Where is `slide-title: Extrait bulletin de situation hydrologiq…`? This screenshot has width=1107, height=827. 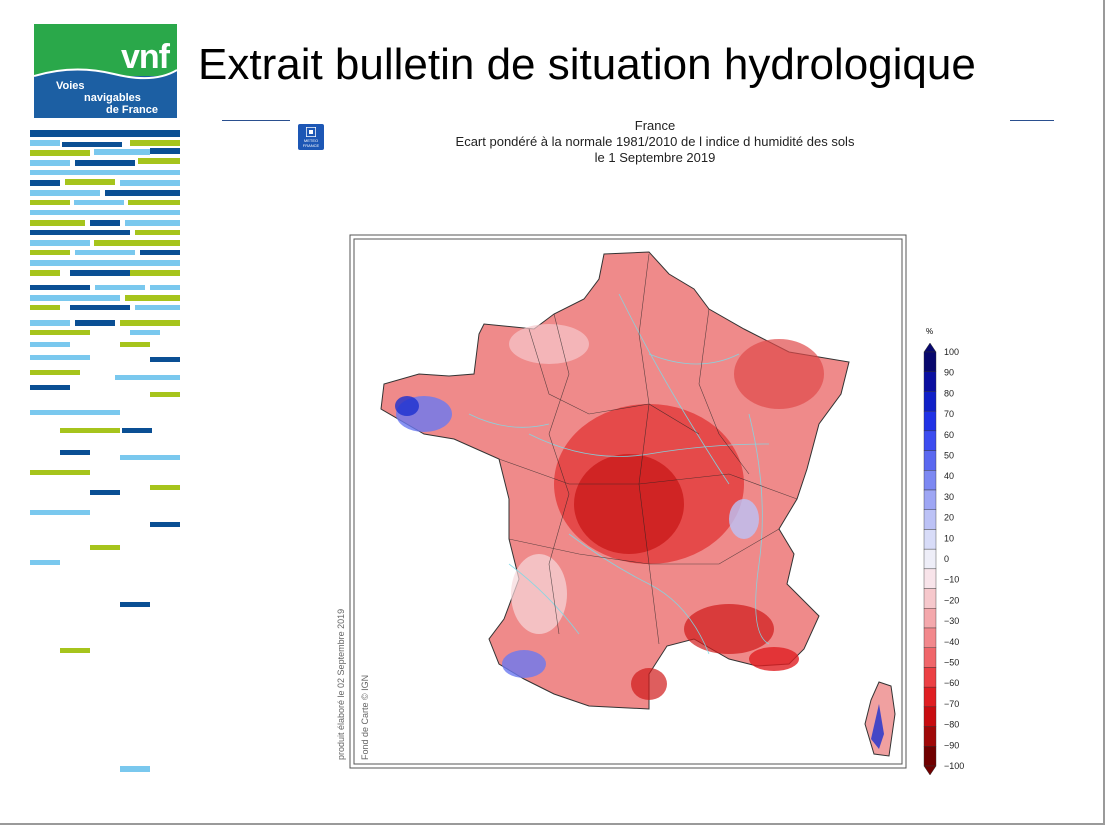 slide-title: Extrait bulletin de situation hydrologiq… is located at coordinates (587, 64).